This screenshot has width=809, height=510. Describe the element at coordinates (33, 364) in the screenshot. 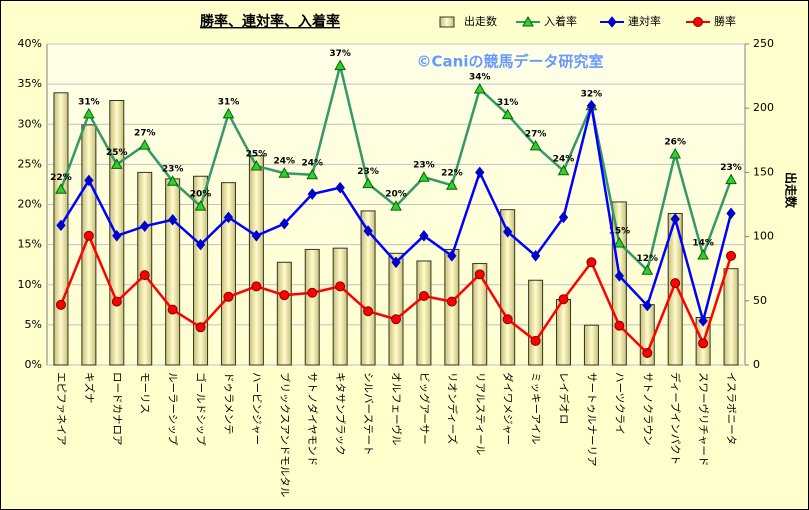

I see `y-tick-label: 0%` at that location.